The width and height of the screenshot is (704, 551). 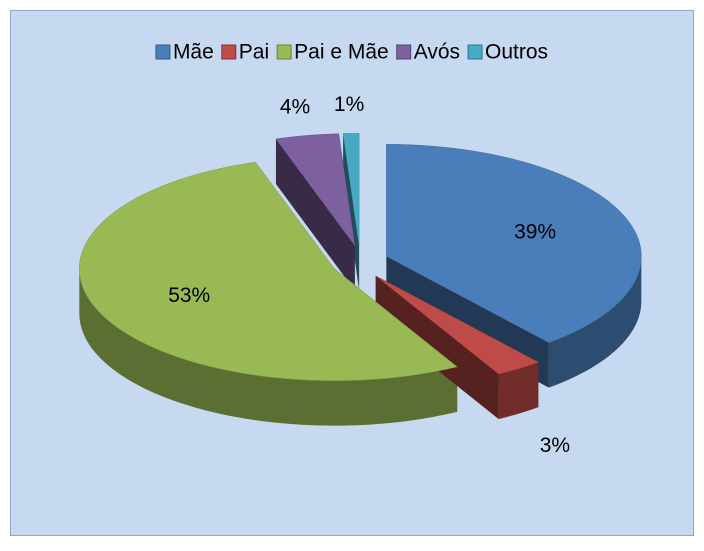 I want to click on data-label: 53%, so click(x=189, y=295).